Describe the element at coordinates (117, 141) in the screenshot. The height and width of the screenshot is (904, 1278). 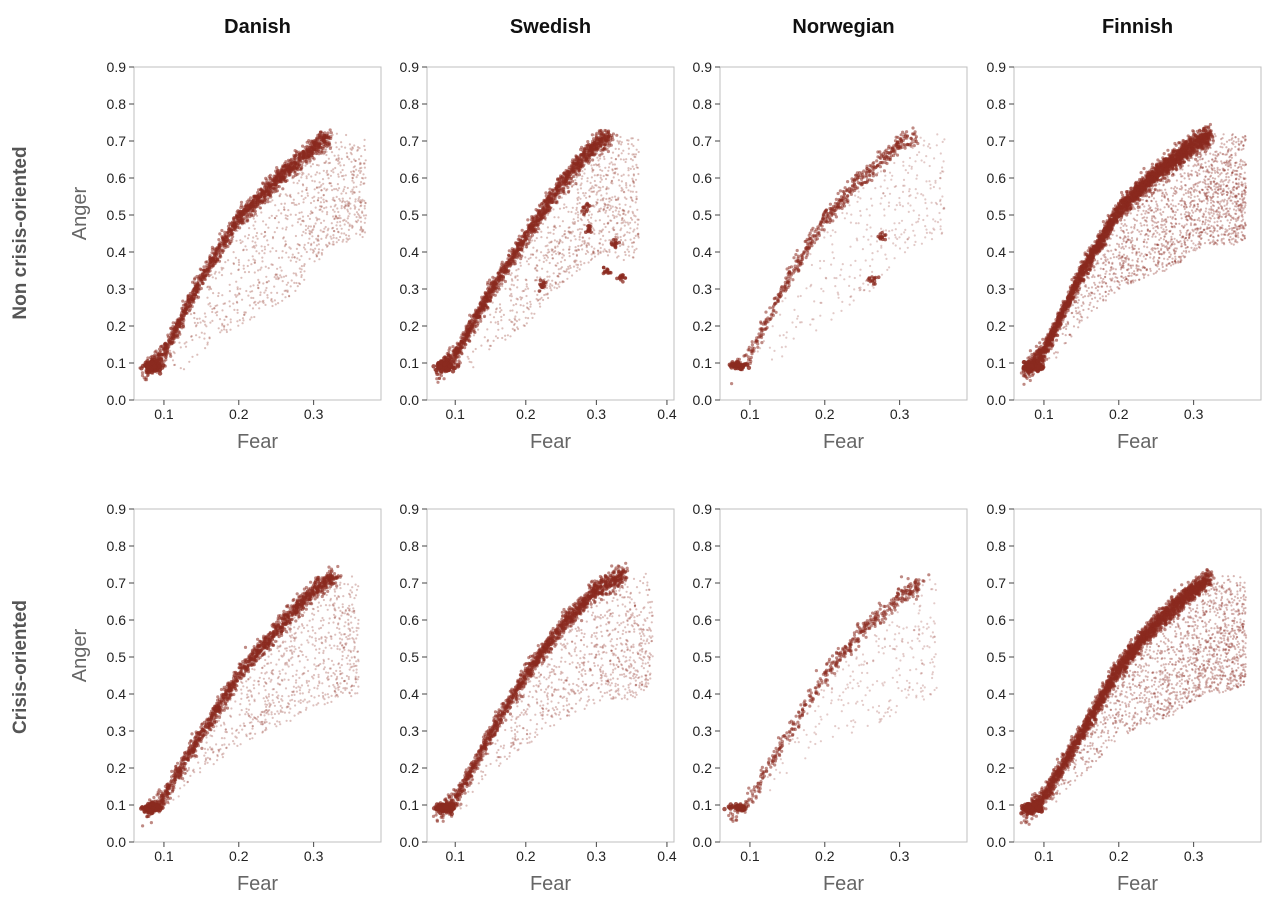
I see `y-tick-label: 0.7` at that location.